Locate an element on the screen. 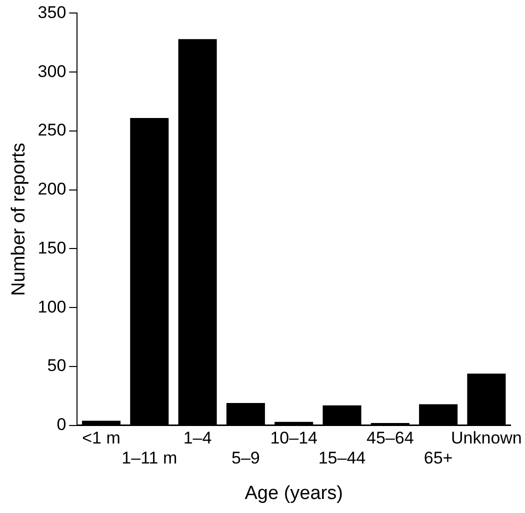  y-axis-title: Number of reports is located at coordinates (19, 219).